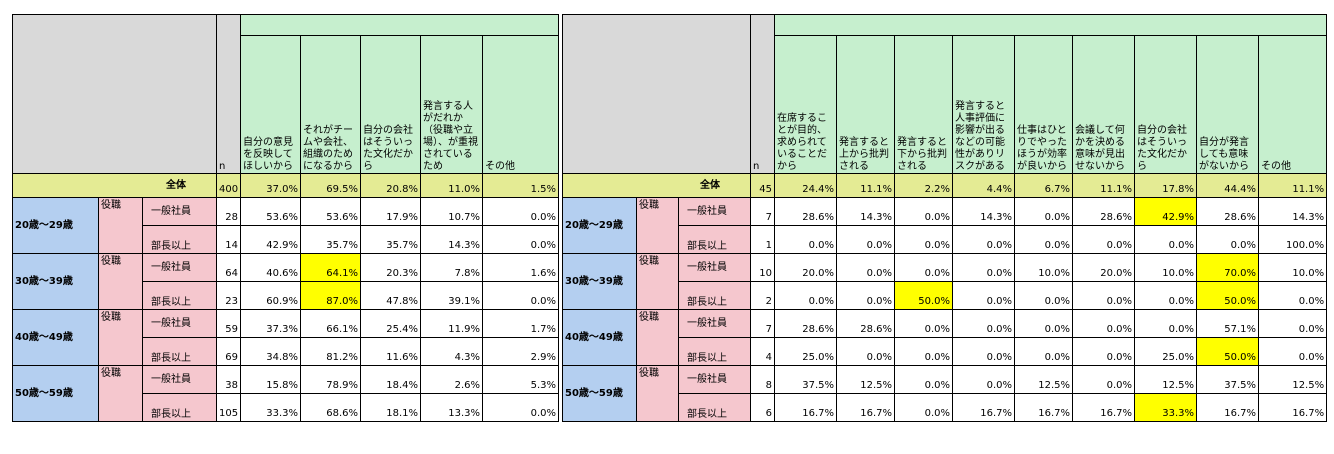 The height and width of the screenshot is (454, 1334). I want to click on value-cell: 44.4%, so click(1228, 185).